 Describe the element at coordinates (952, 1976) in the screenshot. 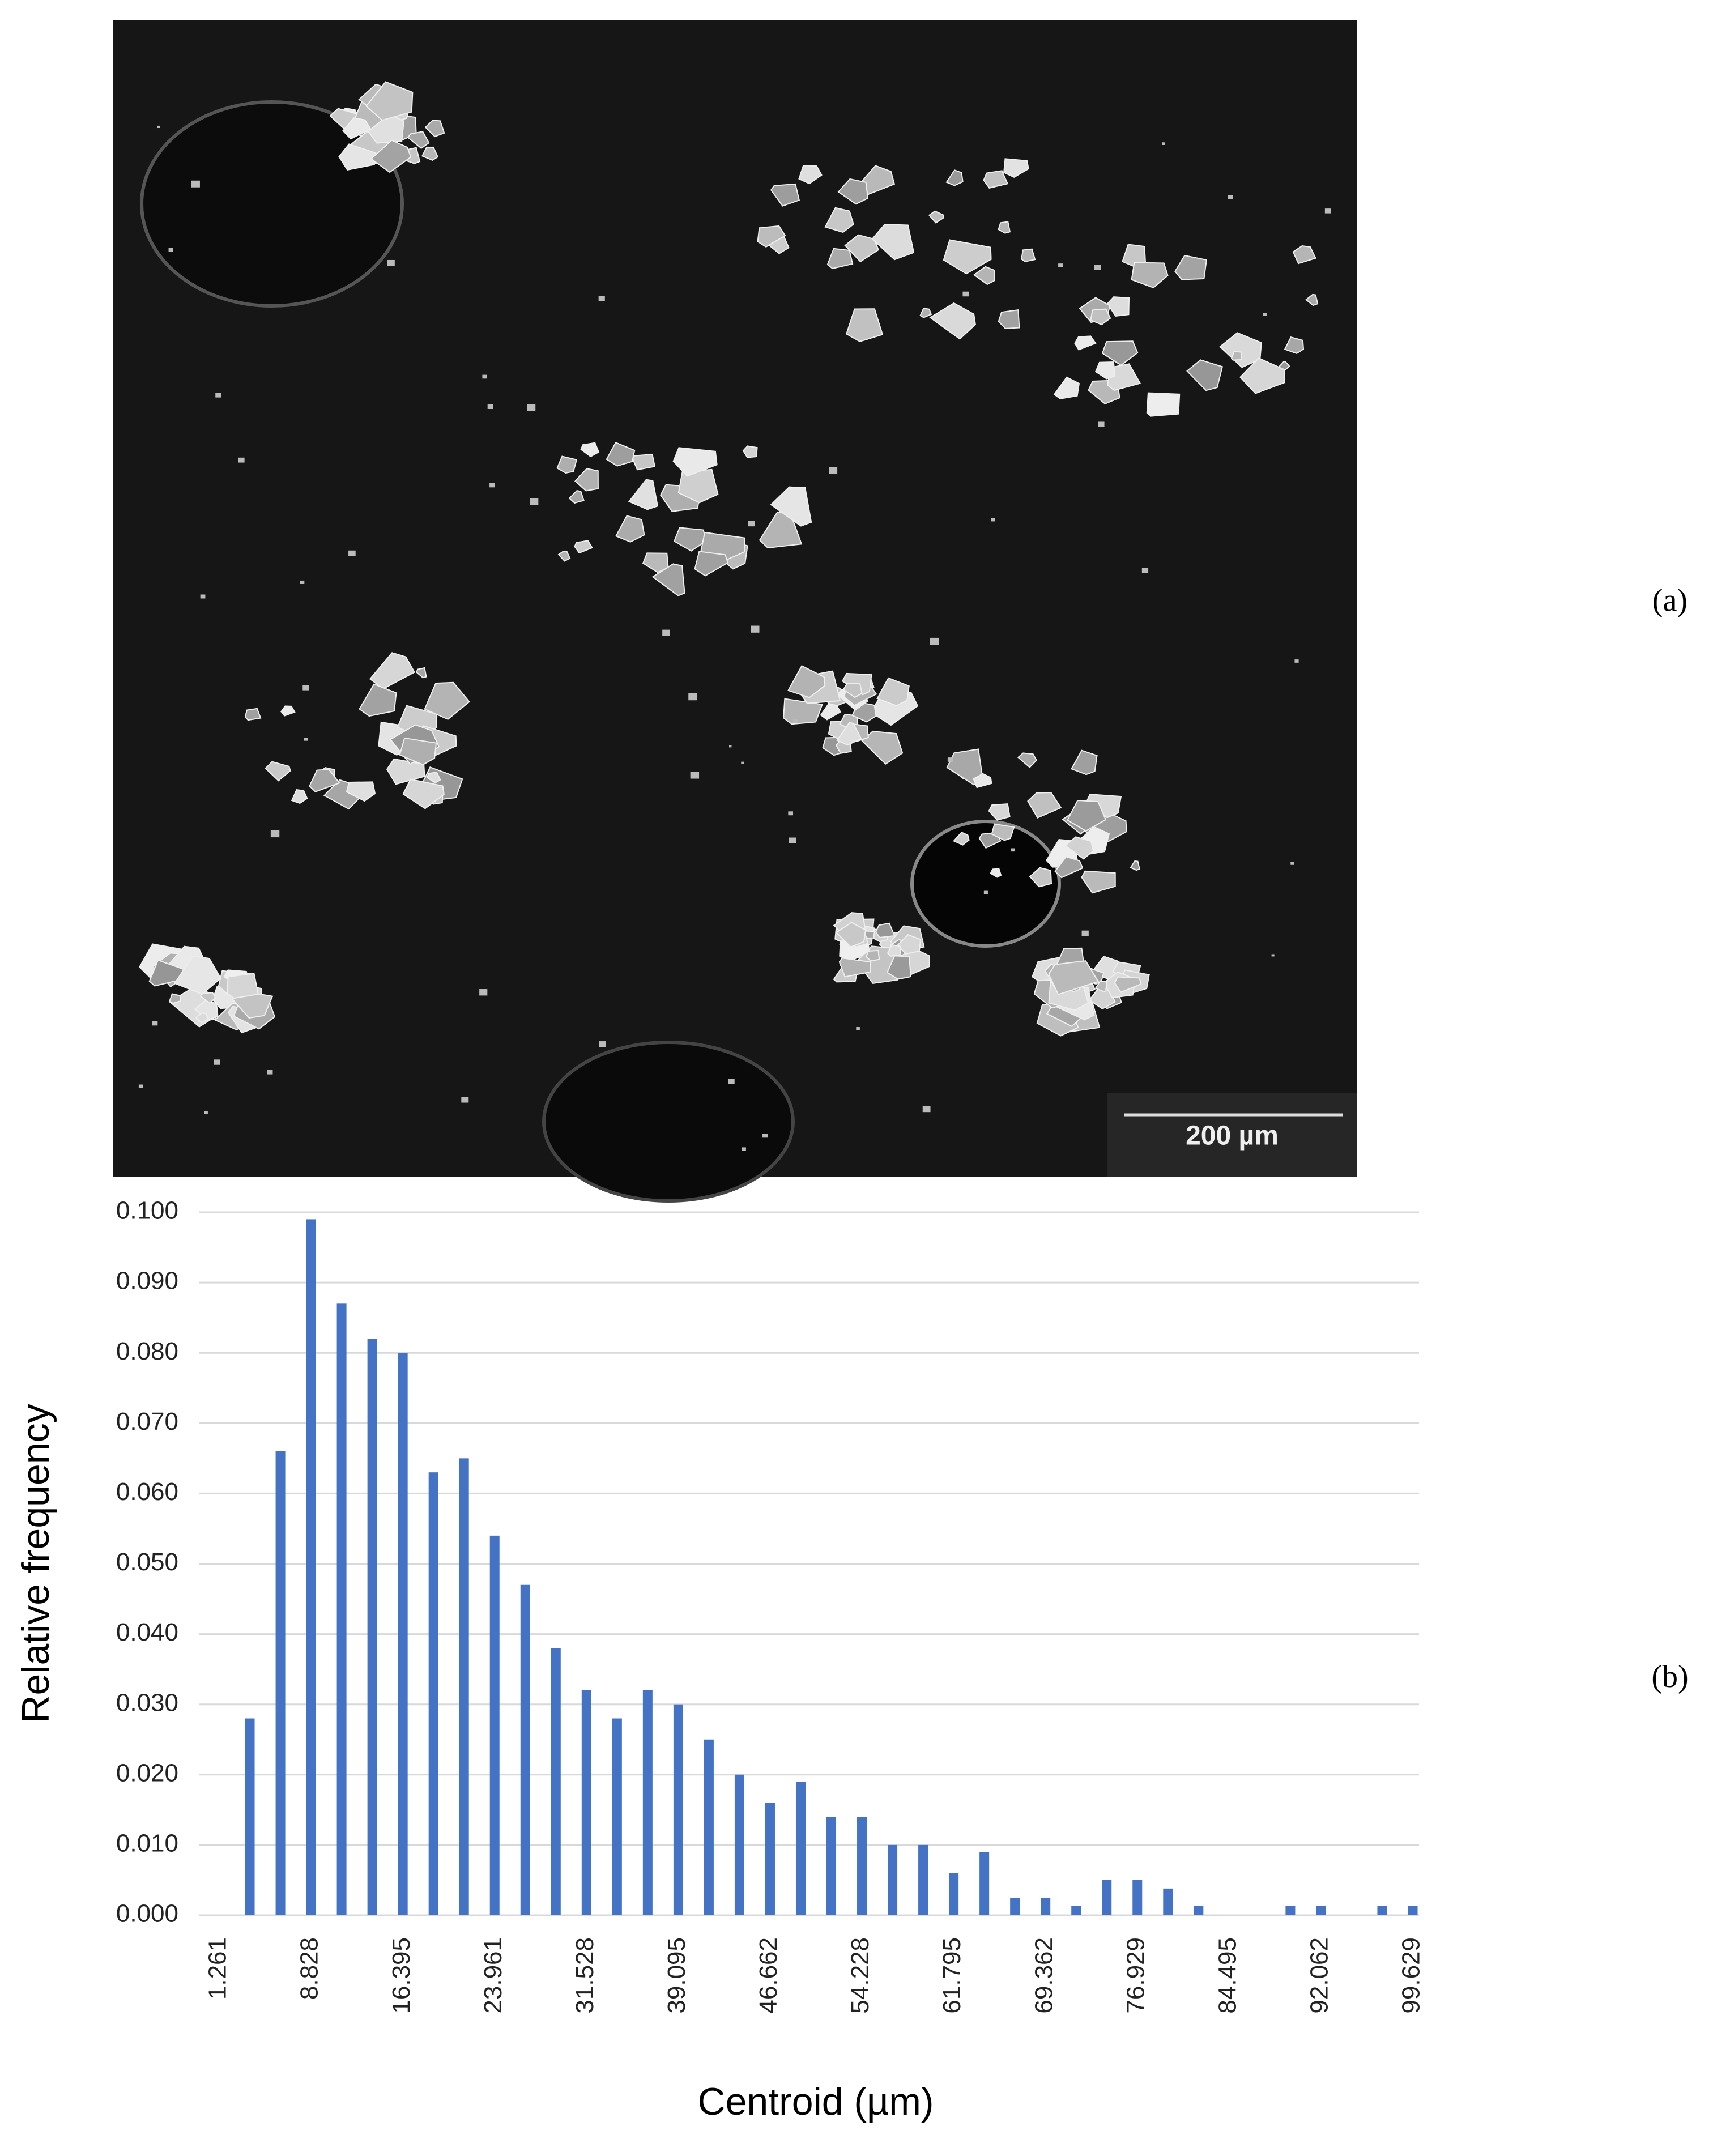

I see `x-tick-label: 61.795` at that location.